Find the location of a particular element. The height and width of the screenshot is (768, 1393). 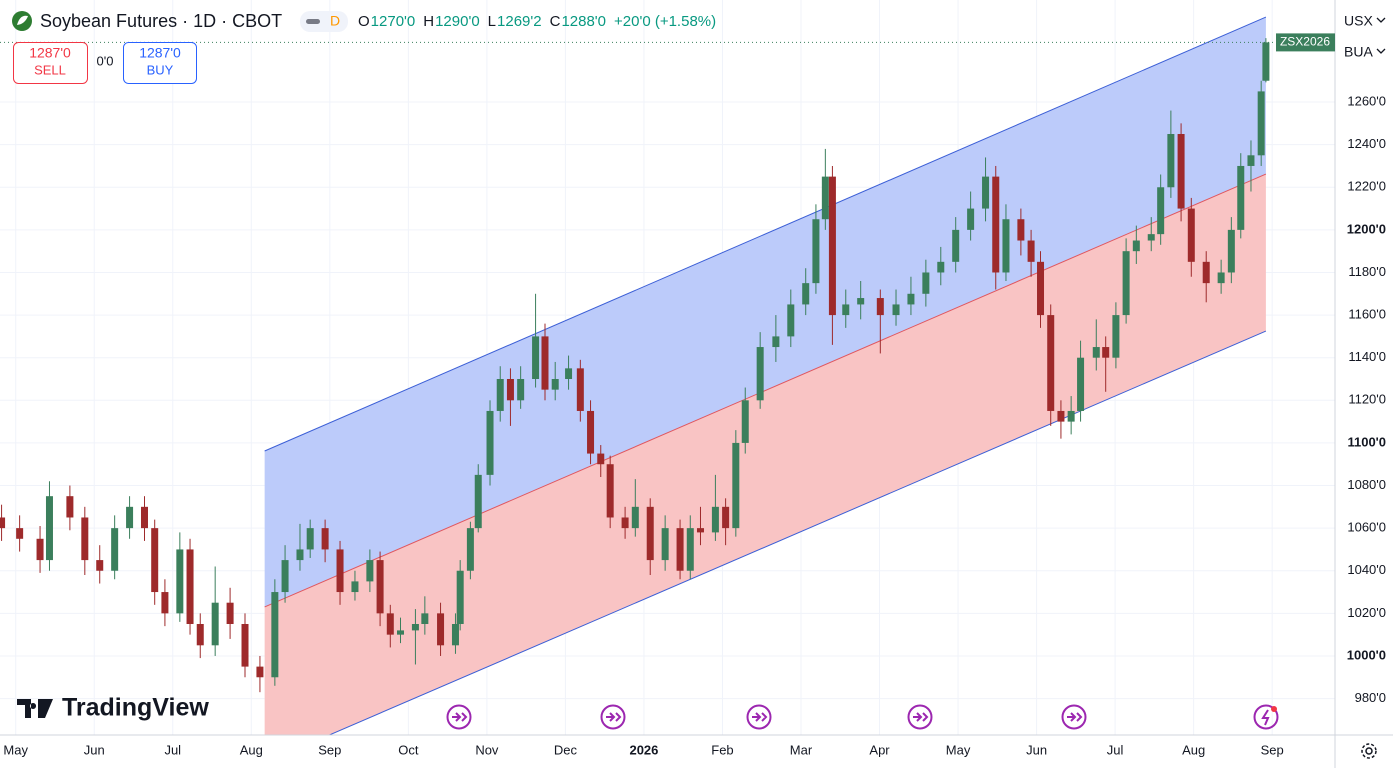

y-tick-label: 1060'0 is located at coordinates (1366, 527).